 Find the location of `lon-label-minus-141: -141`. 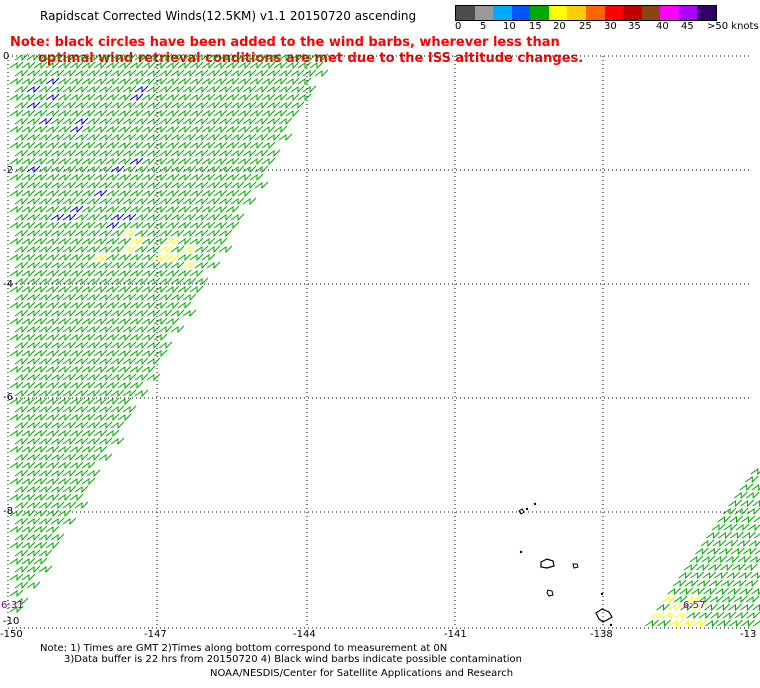

lon-label-minus-141: -141 is located at coordinates (455, 634).